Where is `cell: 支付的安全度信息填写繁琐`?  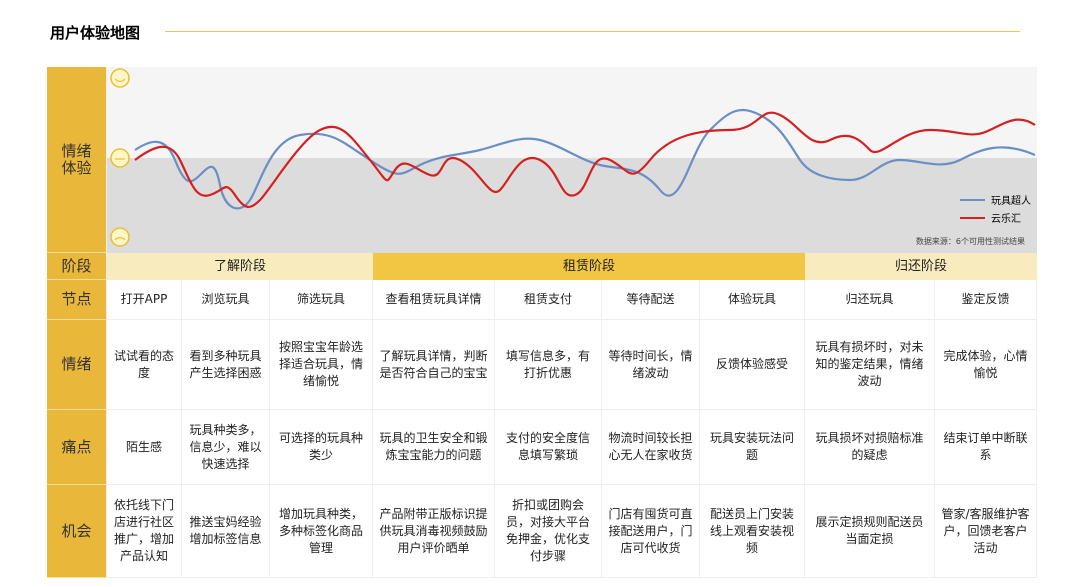
cell: 支付的安全度信息填写繁琐 is located at coordinates (548, 447).